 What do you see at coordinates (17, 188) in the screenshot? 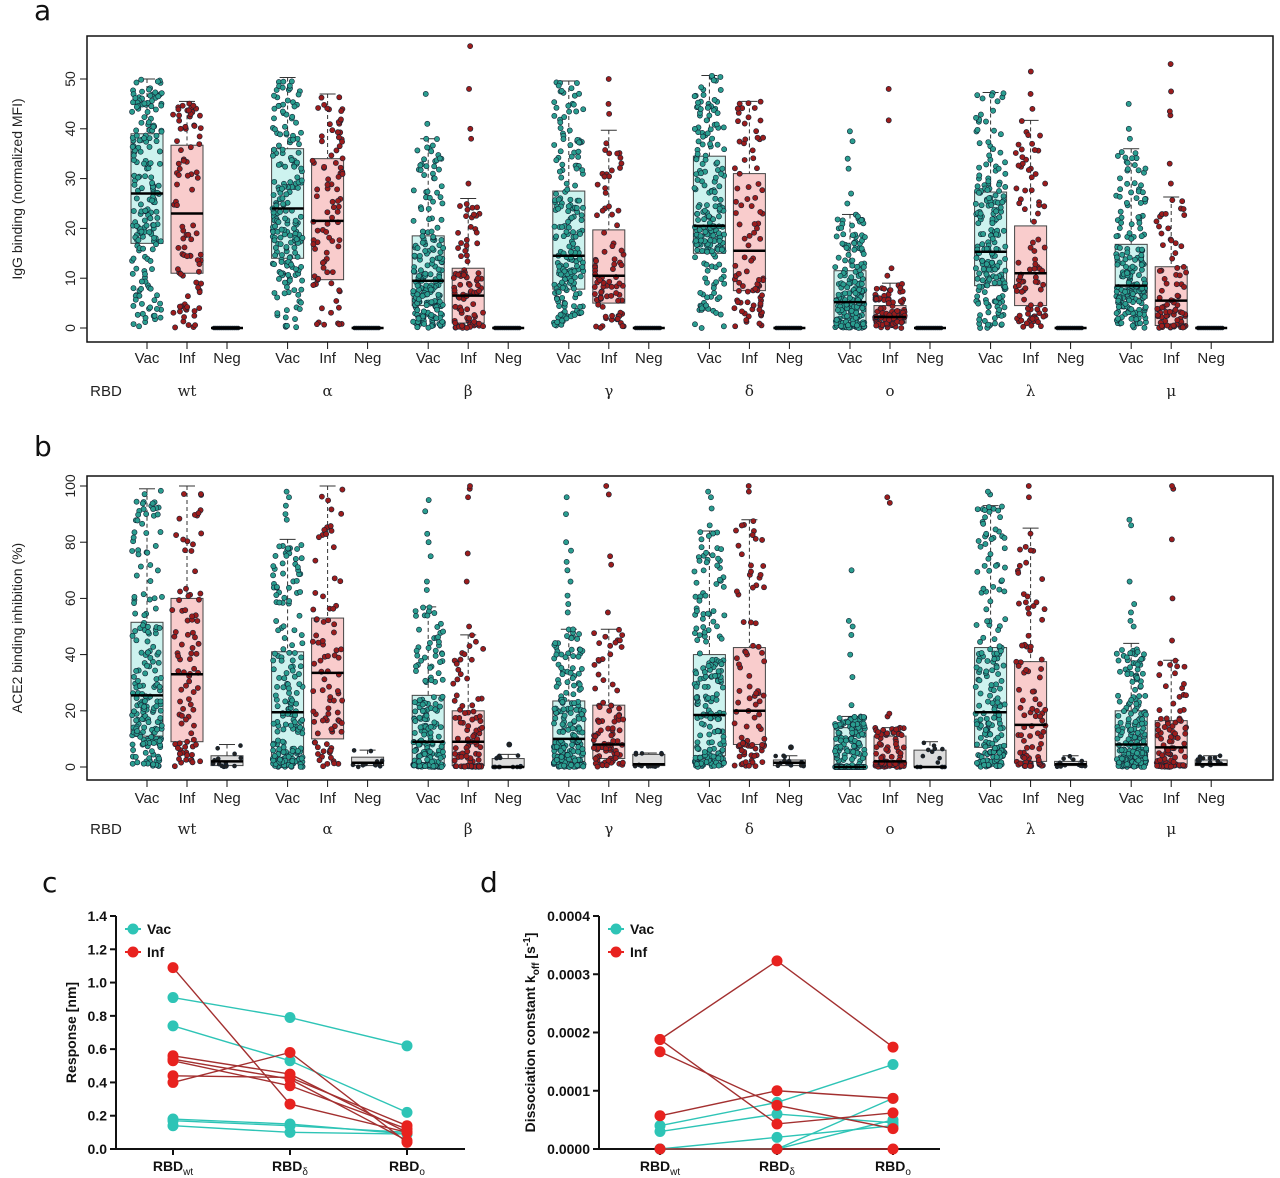
I see `y-axis-label: IgG binding (normalized MFI)` at bounding box center [17, 188].